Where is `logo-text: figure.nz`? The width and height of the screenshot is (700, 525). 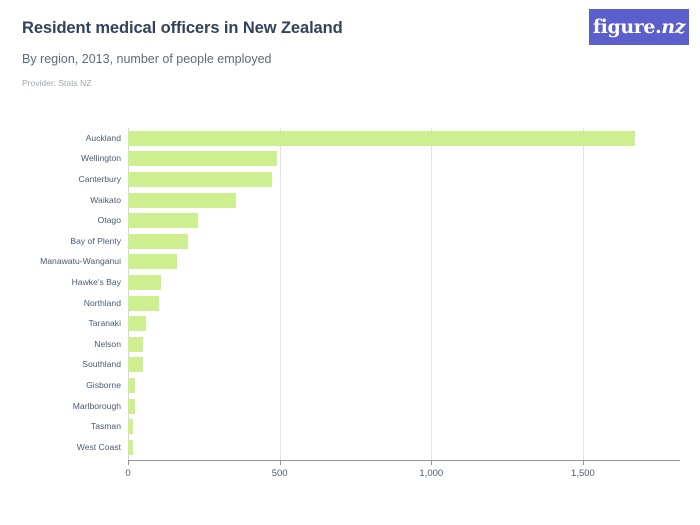 logo-text: figure.nz is located at coordinates (639, 27).